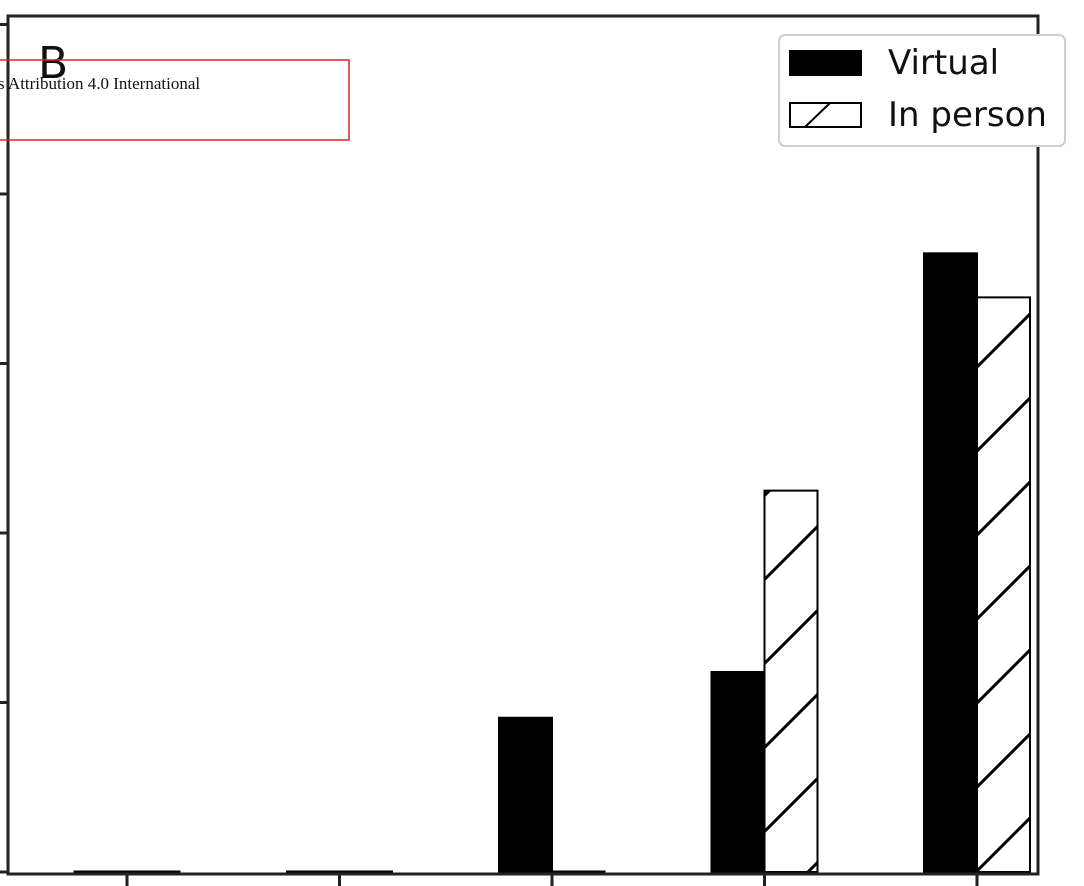  I want to click on legend-label-in-person: In person, so click(967, 115).